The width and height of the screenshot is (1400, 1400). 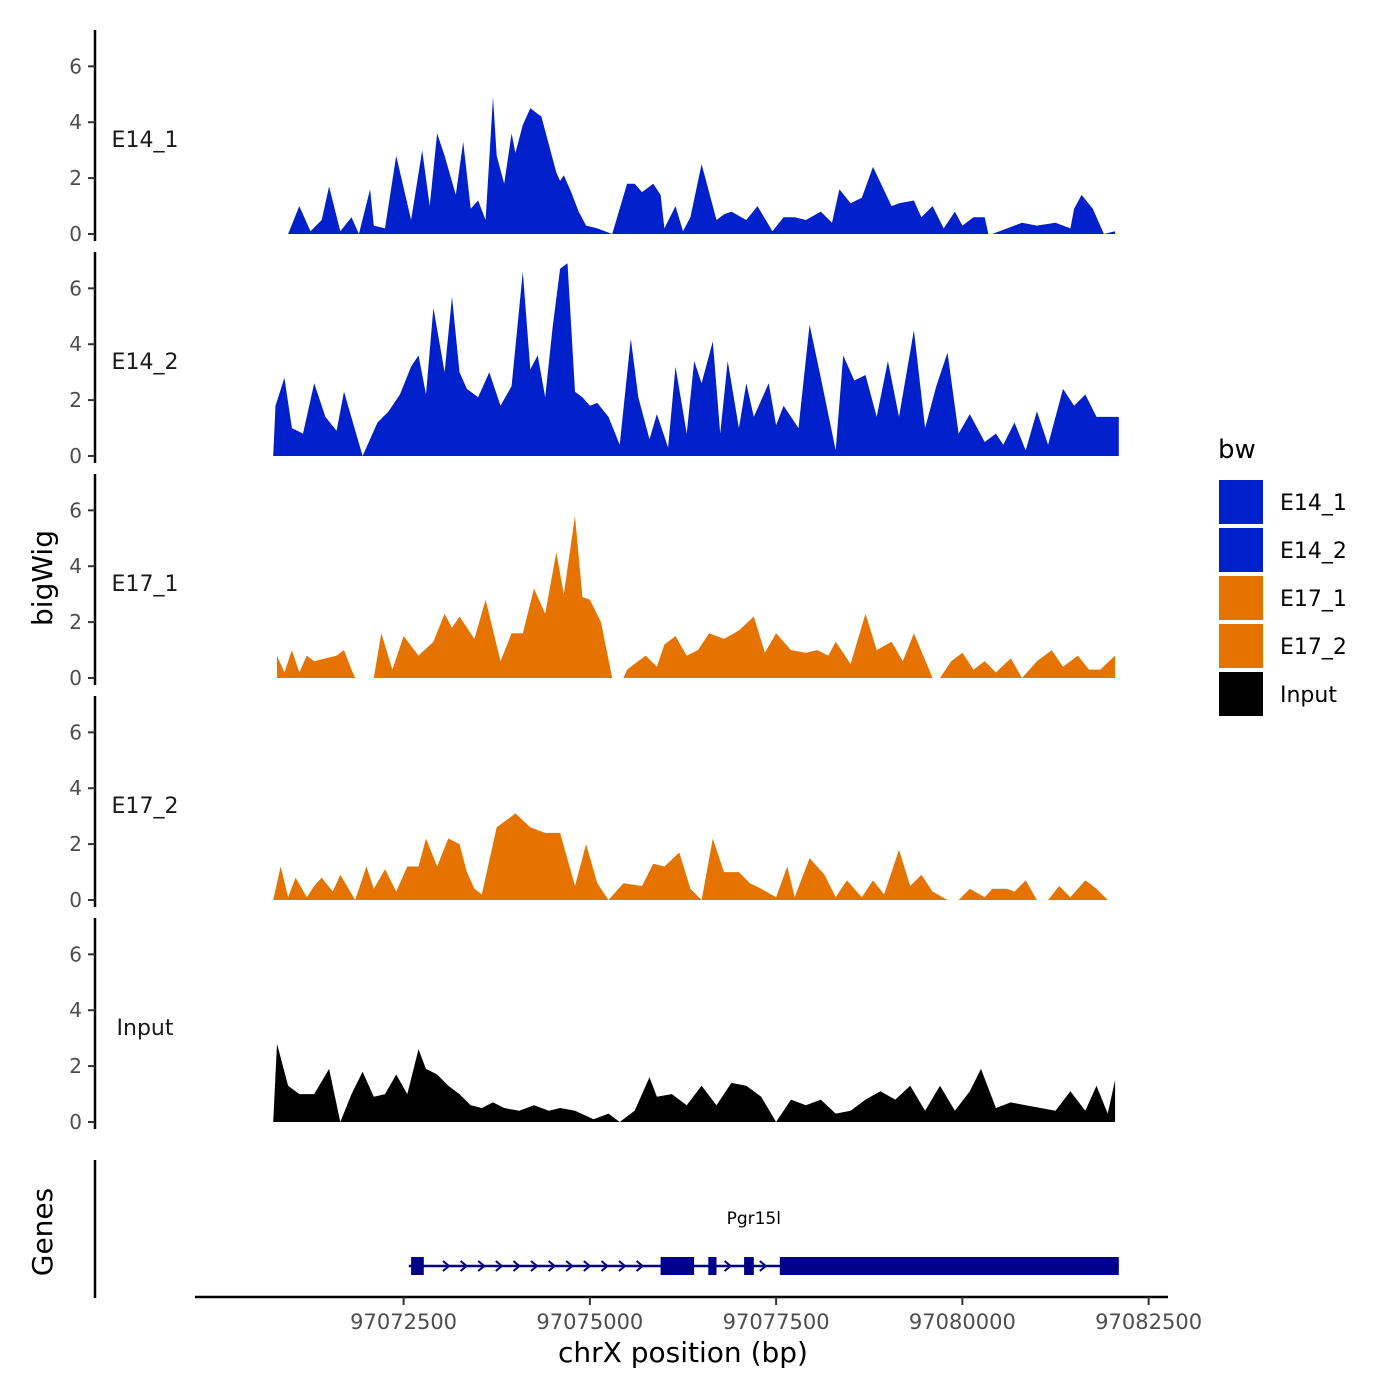 What do you see at coordinates (683, 1352) in the screenshot?
I see `x-axis-label: chrX position (bp)` at bounding box center [683, 1352].